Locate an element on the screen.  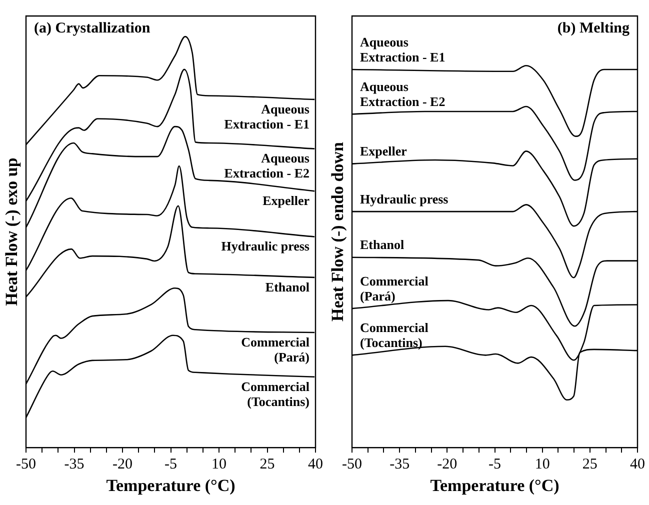
chart-title: (b) Melting is located at coordinates (593, 28).